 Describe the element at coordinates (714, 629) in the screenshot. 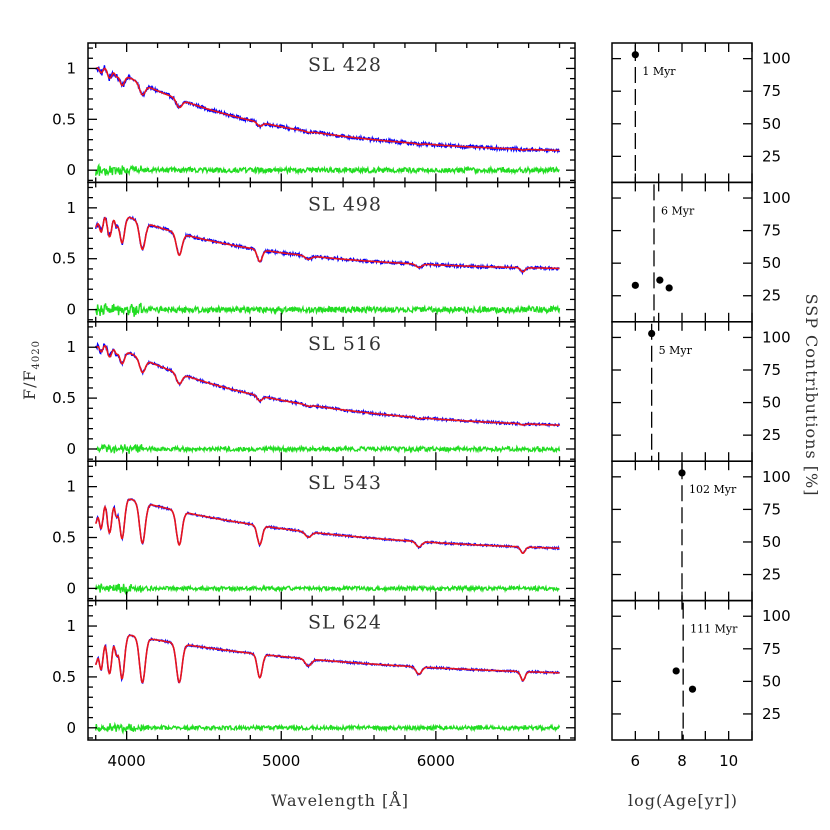

I see `mean-age-label: 111 Myr` at that location.